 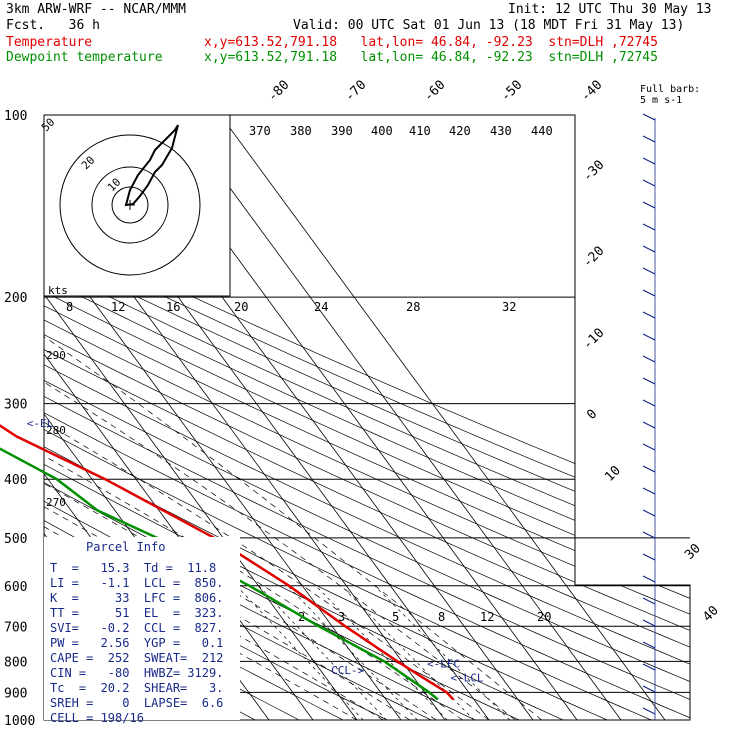 I want to click on model-title: 3km ARW-WRF -- NCAR/MMM, so click(x=96, y=9).